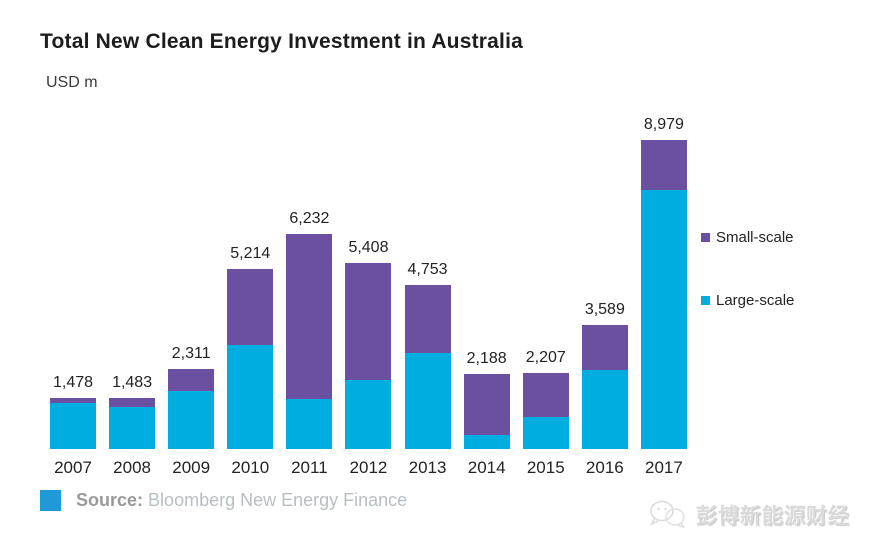 The image size is (877, 548). I want to click on source-text: Source: Bloomberg New Energy Finance, so click(241, 500).